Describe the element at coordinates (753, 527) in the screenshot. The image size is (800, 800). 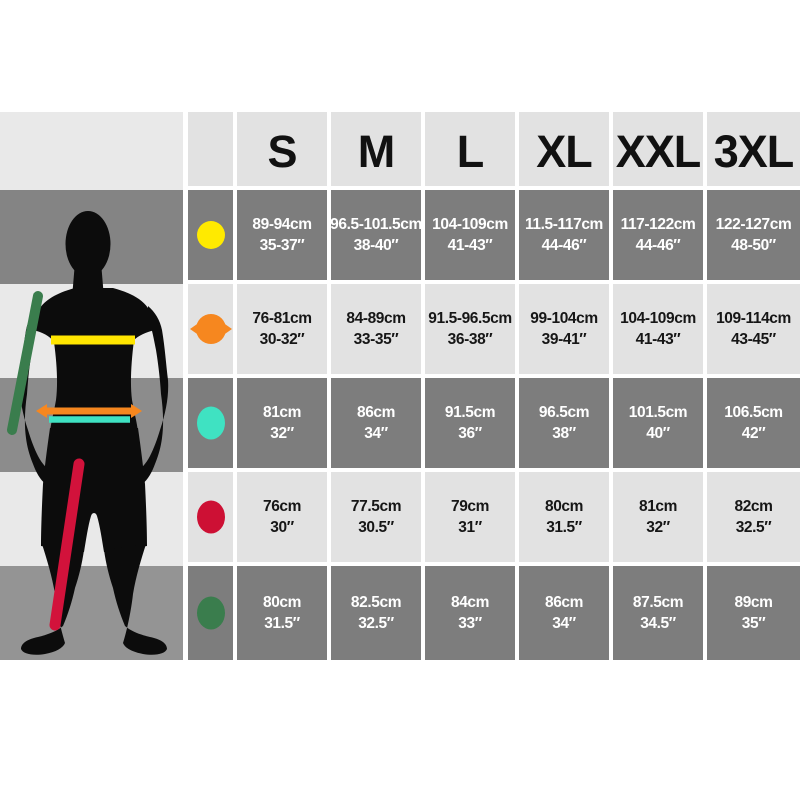
I see `inch-value: 32.5″` at that location.